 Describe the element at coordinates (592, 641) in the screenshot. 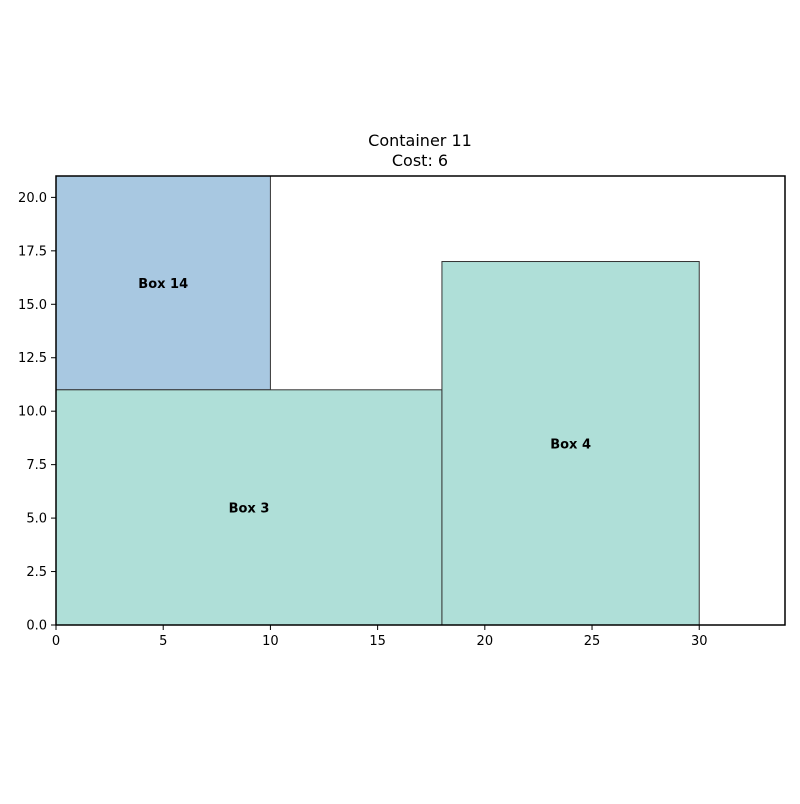

I see `x-tick-label: 25` at that location.